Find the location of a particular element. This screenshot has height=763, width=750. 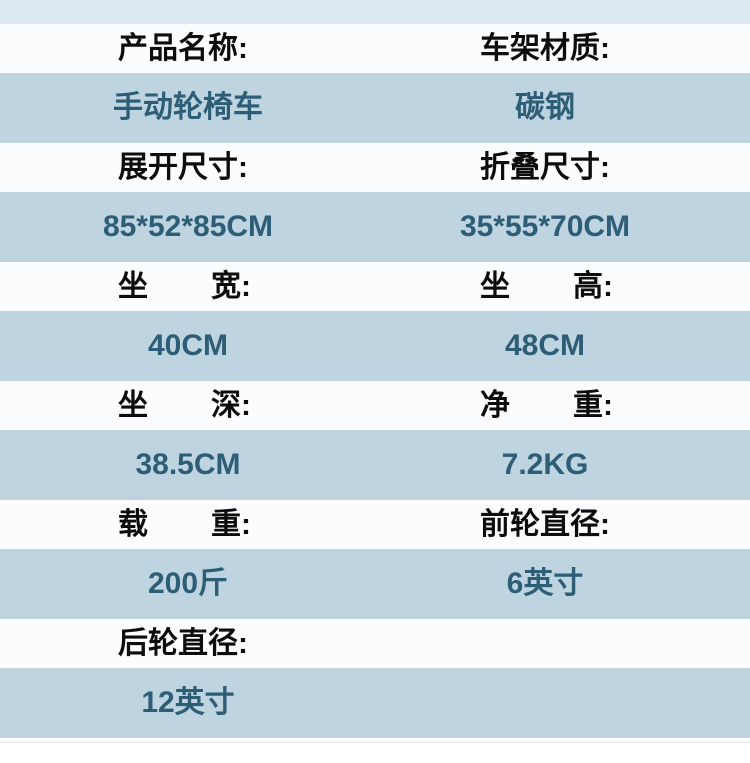

spec-value-row: 200斤 6英寸 is located at coordinates (375, 584).